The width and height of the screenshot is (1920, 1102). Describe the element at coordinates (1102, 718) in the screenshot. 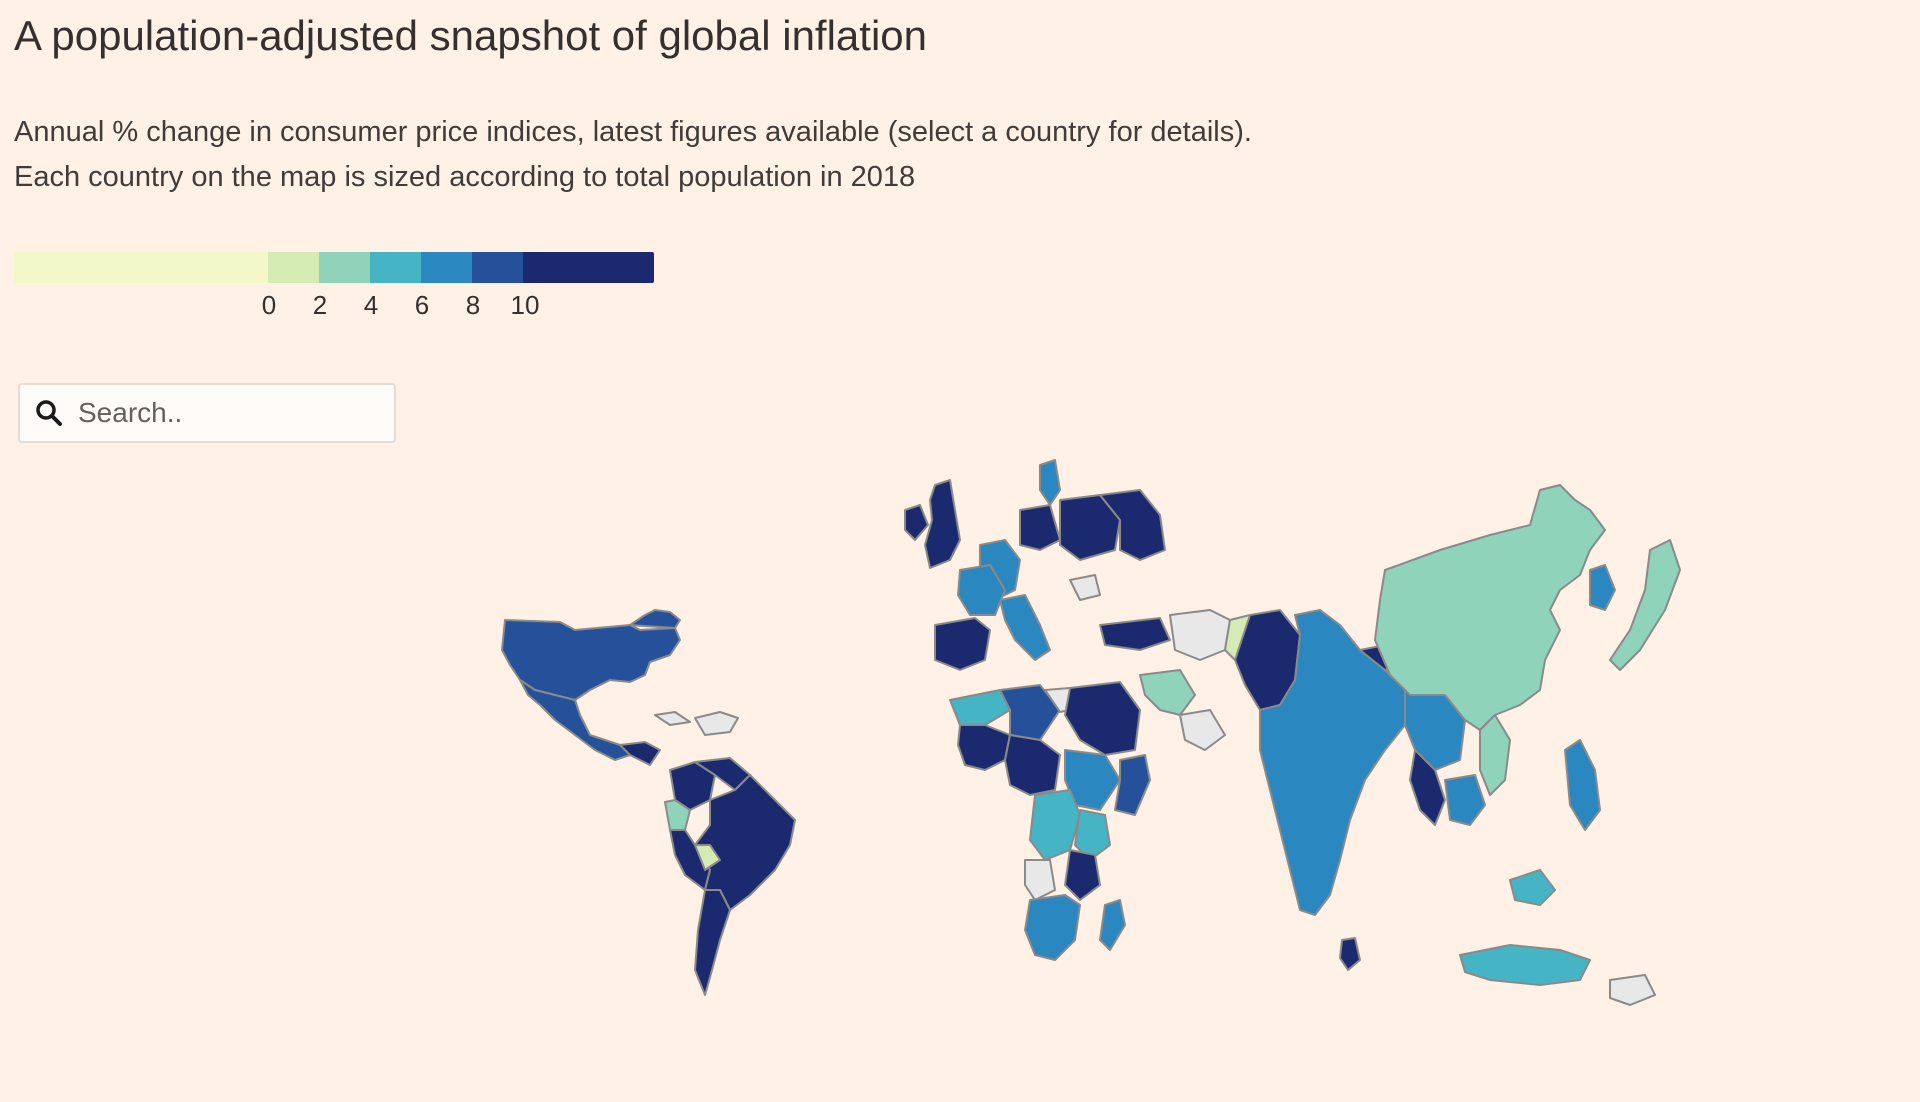

I see `country-sudan` at that location.